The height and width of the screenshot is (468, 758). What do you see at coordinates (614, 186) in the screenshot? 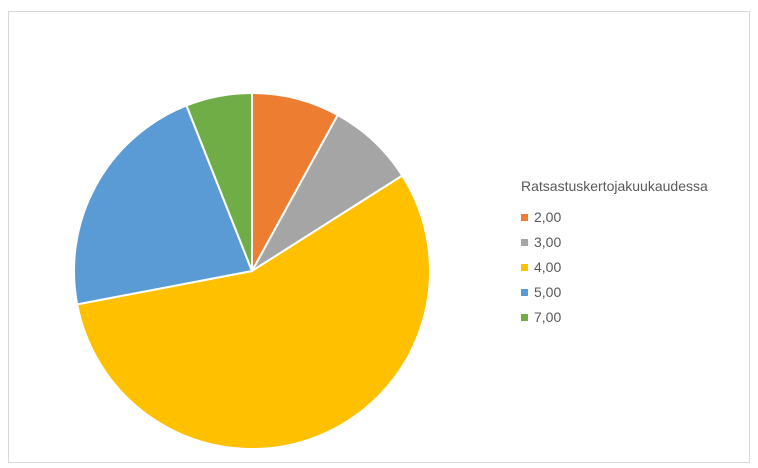
I see `legend-title: Ratsastuskertojakuukaudessa` at bounding box center [614, 186].